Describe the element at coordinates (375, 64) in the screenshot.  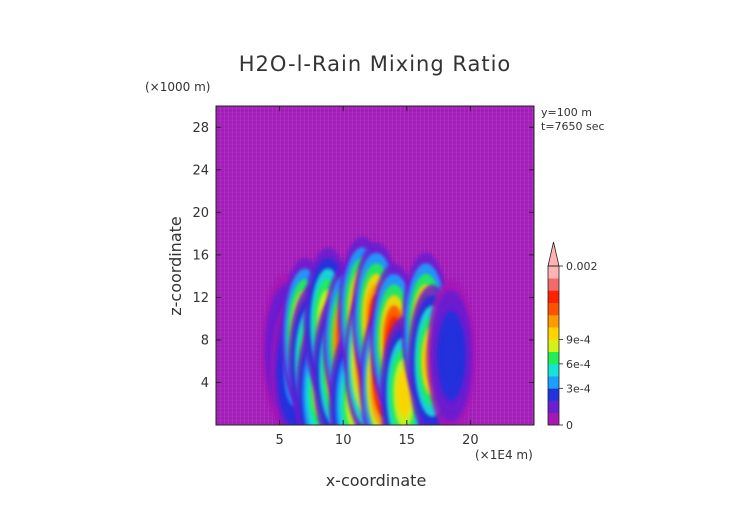
I see `chart-title: H2O-l-Rain Mixing Ratio` at that location.